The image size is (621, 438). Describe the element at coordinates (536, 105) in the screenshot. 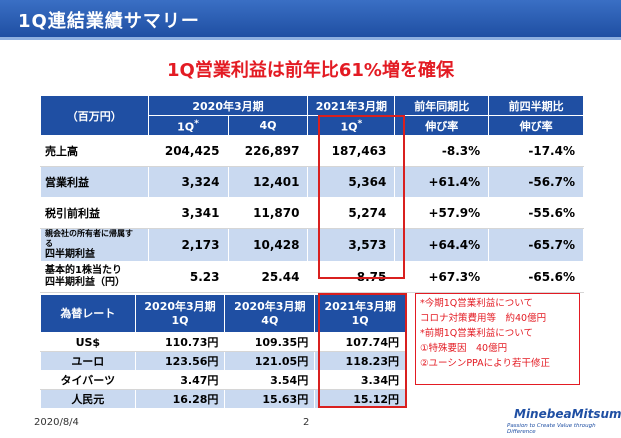

I see `header-qoq: 前四半期比` at that location.